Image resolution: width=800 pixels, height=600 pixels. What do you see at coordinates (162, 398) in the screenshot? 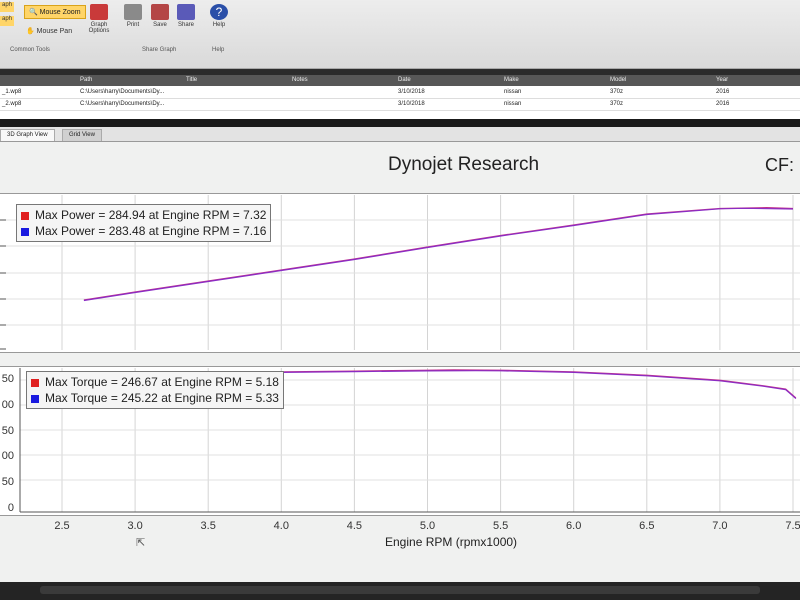
I see `legend-label: Max Torque = 245.22 at Engine RPM = 5.33` at bounding box center [162, 398].